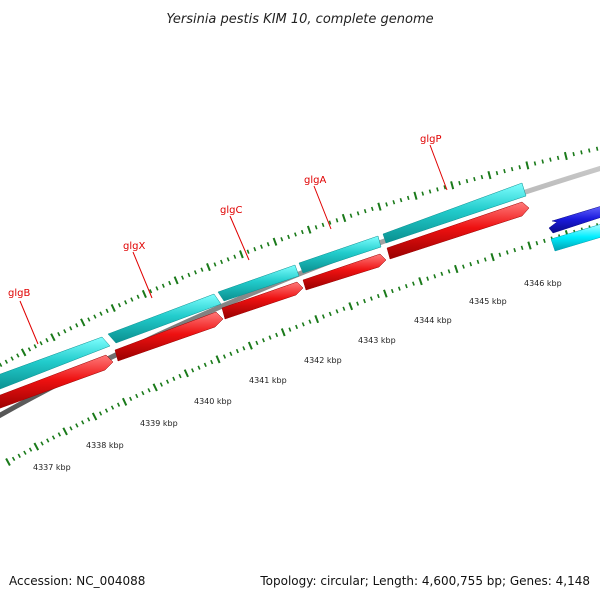 The height and width of the screenshot is (600, 600). Describe the element at coordinates (322, 207) in the screenshot. I see `label-leader-glgA` at that location.